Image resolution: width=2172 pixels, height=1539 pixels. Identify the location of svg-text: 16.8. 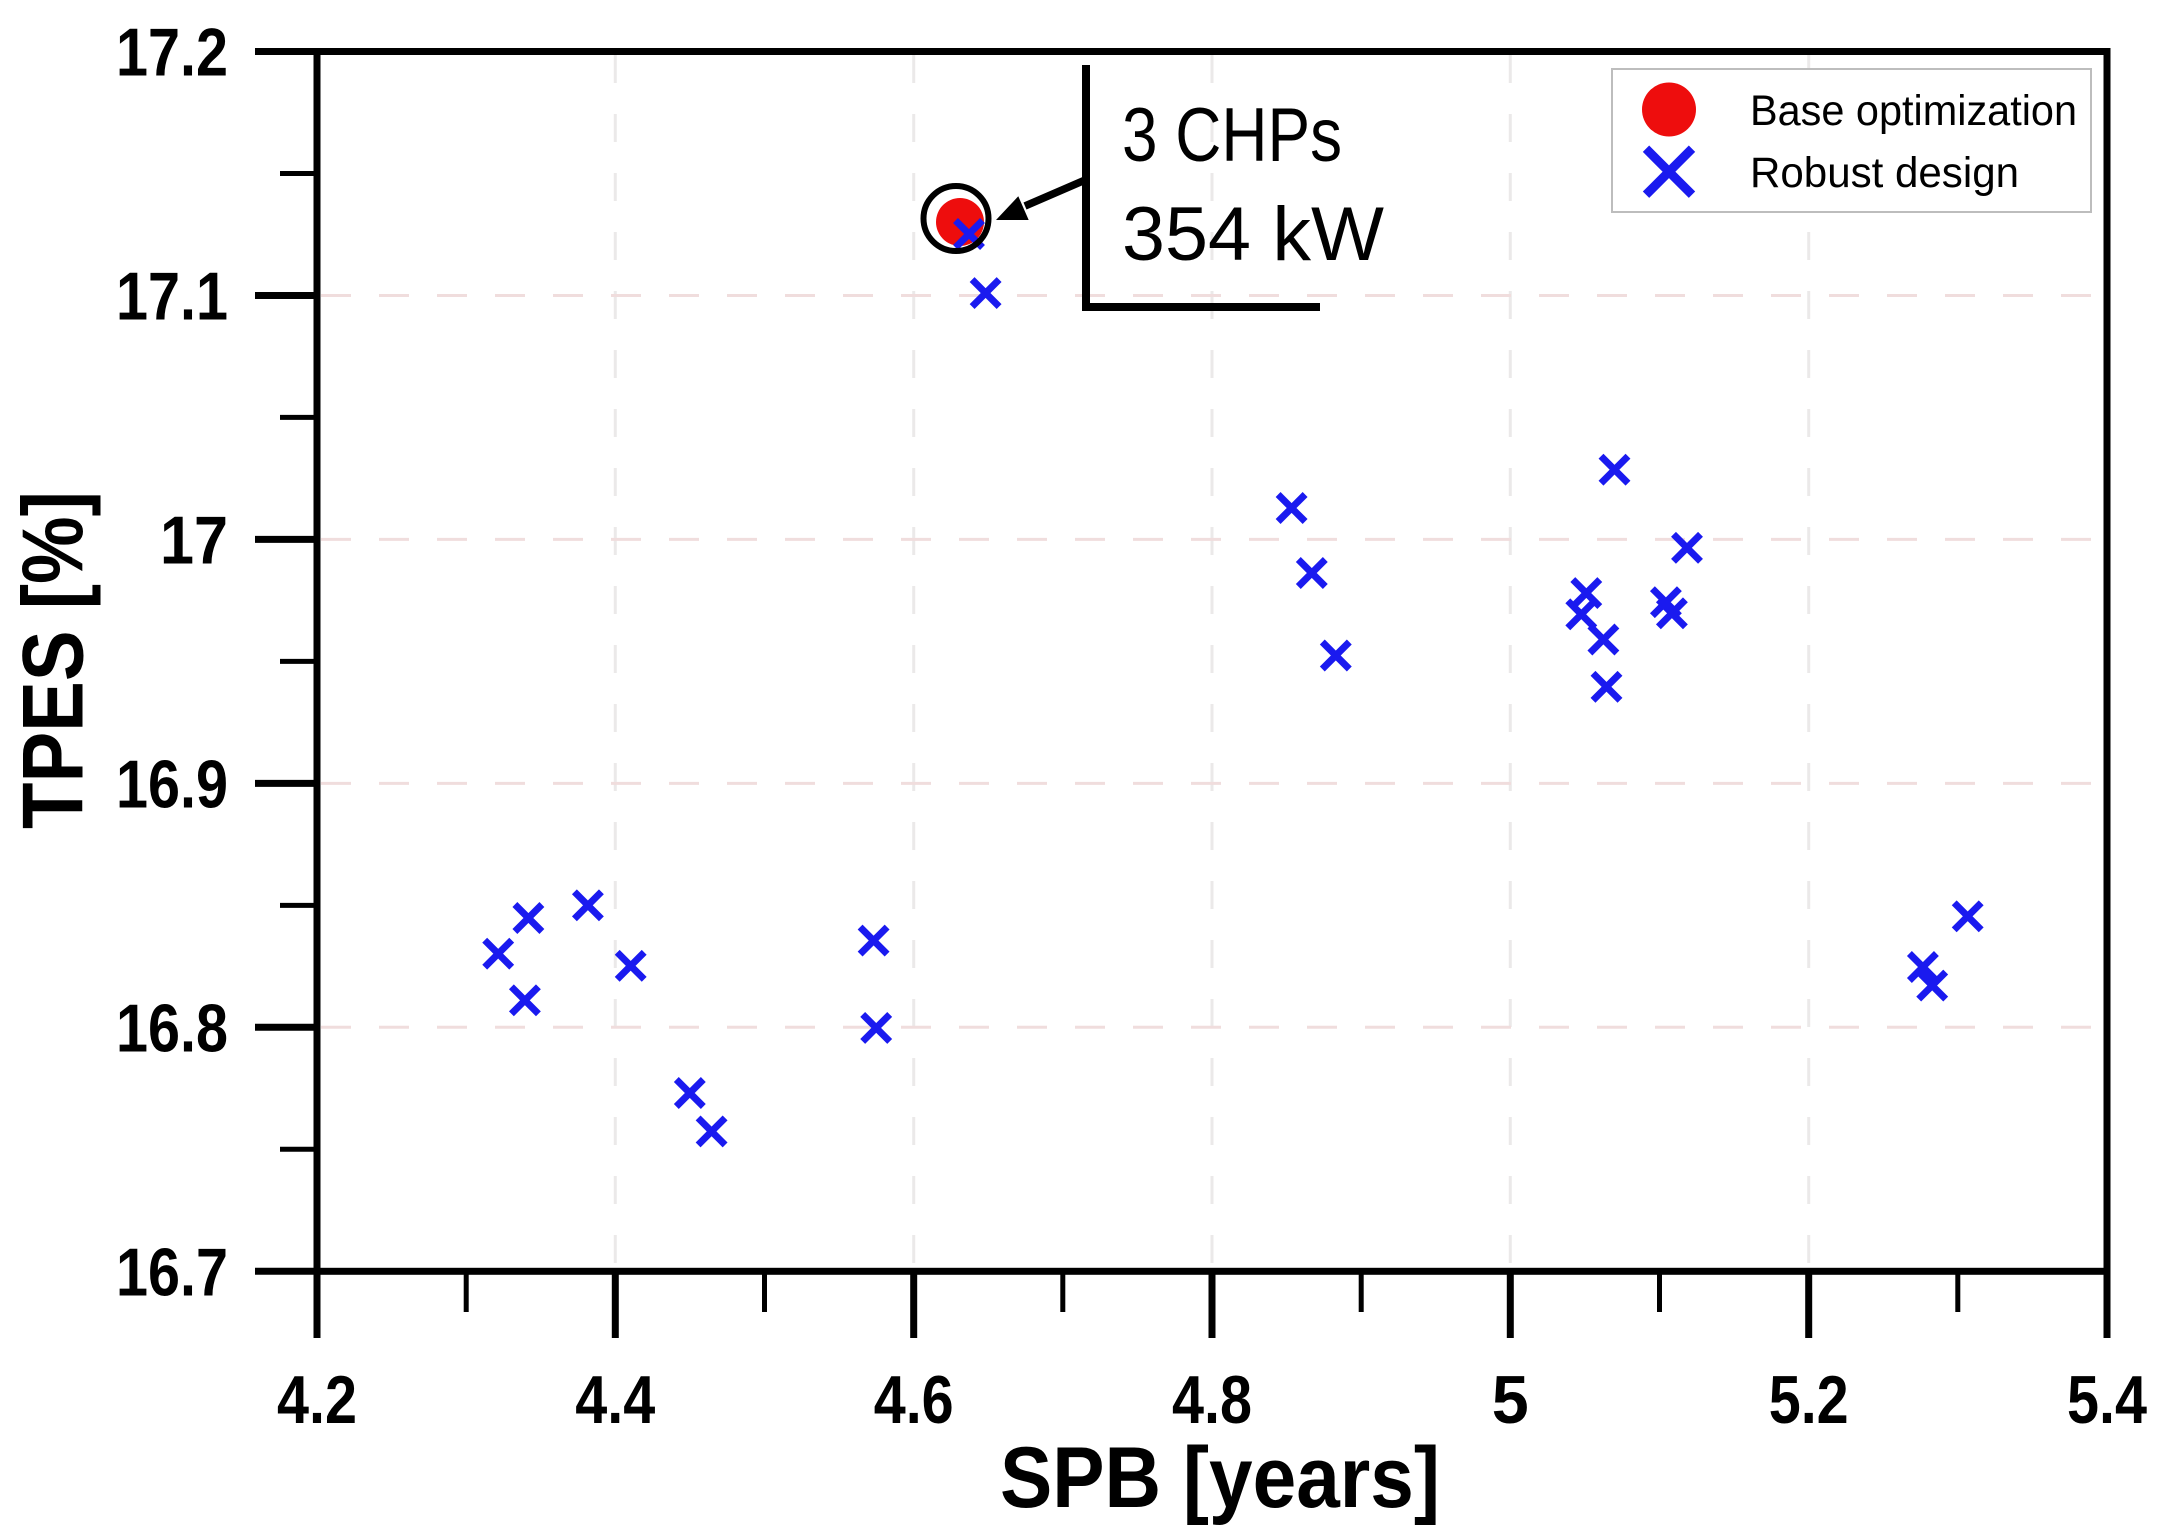
(172, 1028).